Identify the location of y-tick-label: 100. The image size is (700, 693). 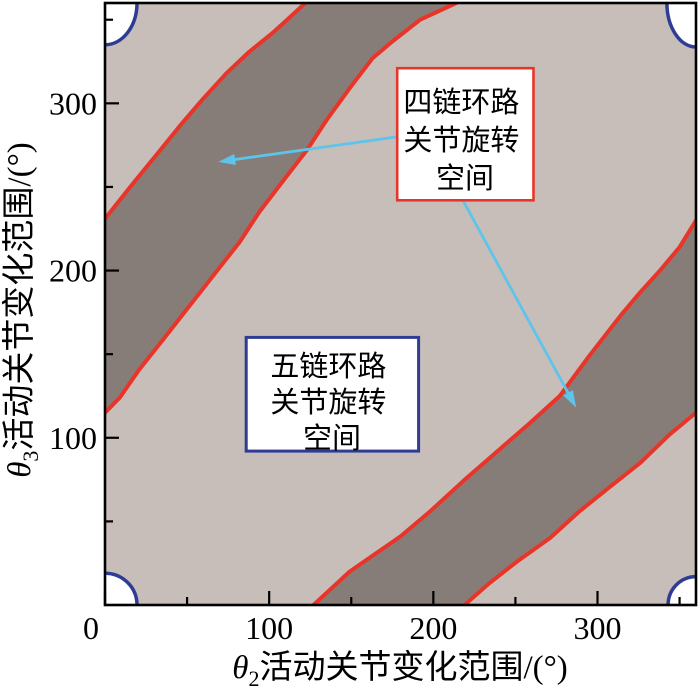
(73, 438).